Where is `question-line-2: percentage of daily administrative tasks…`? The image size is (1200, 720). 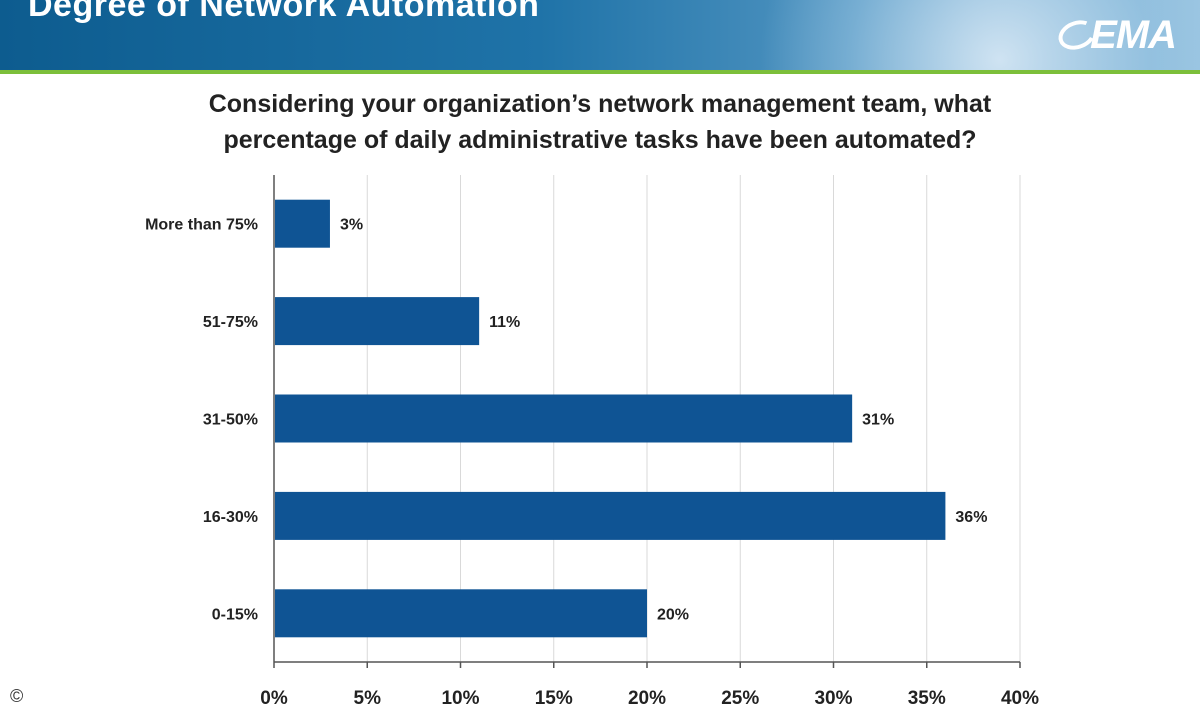 question-line-2: percentage of daily administrative tasks… is located at coordinates (600, 140).